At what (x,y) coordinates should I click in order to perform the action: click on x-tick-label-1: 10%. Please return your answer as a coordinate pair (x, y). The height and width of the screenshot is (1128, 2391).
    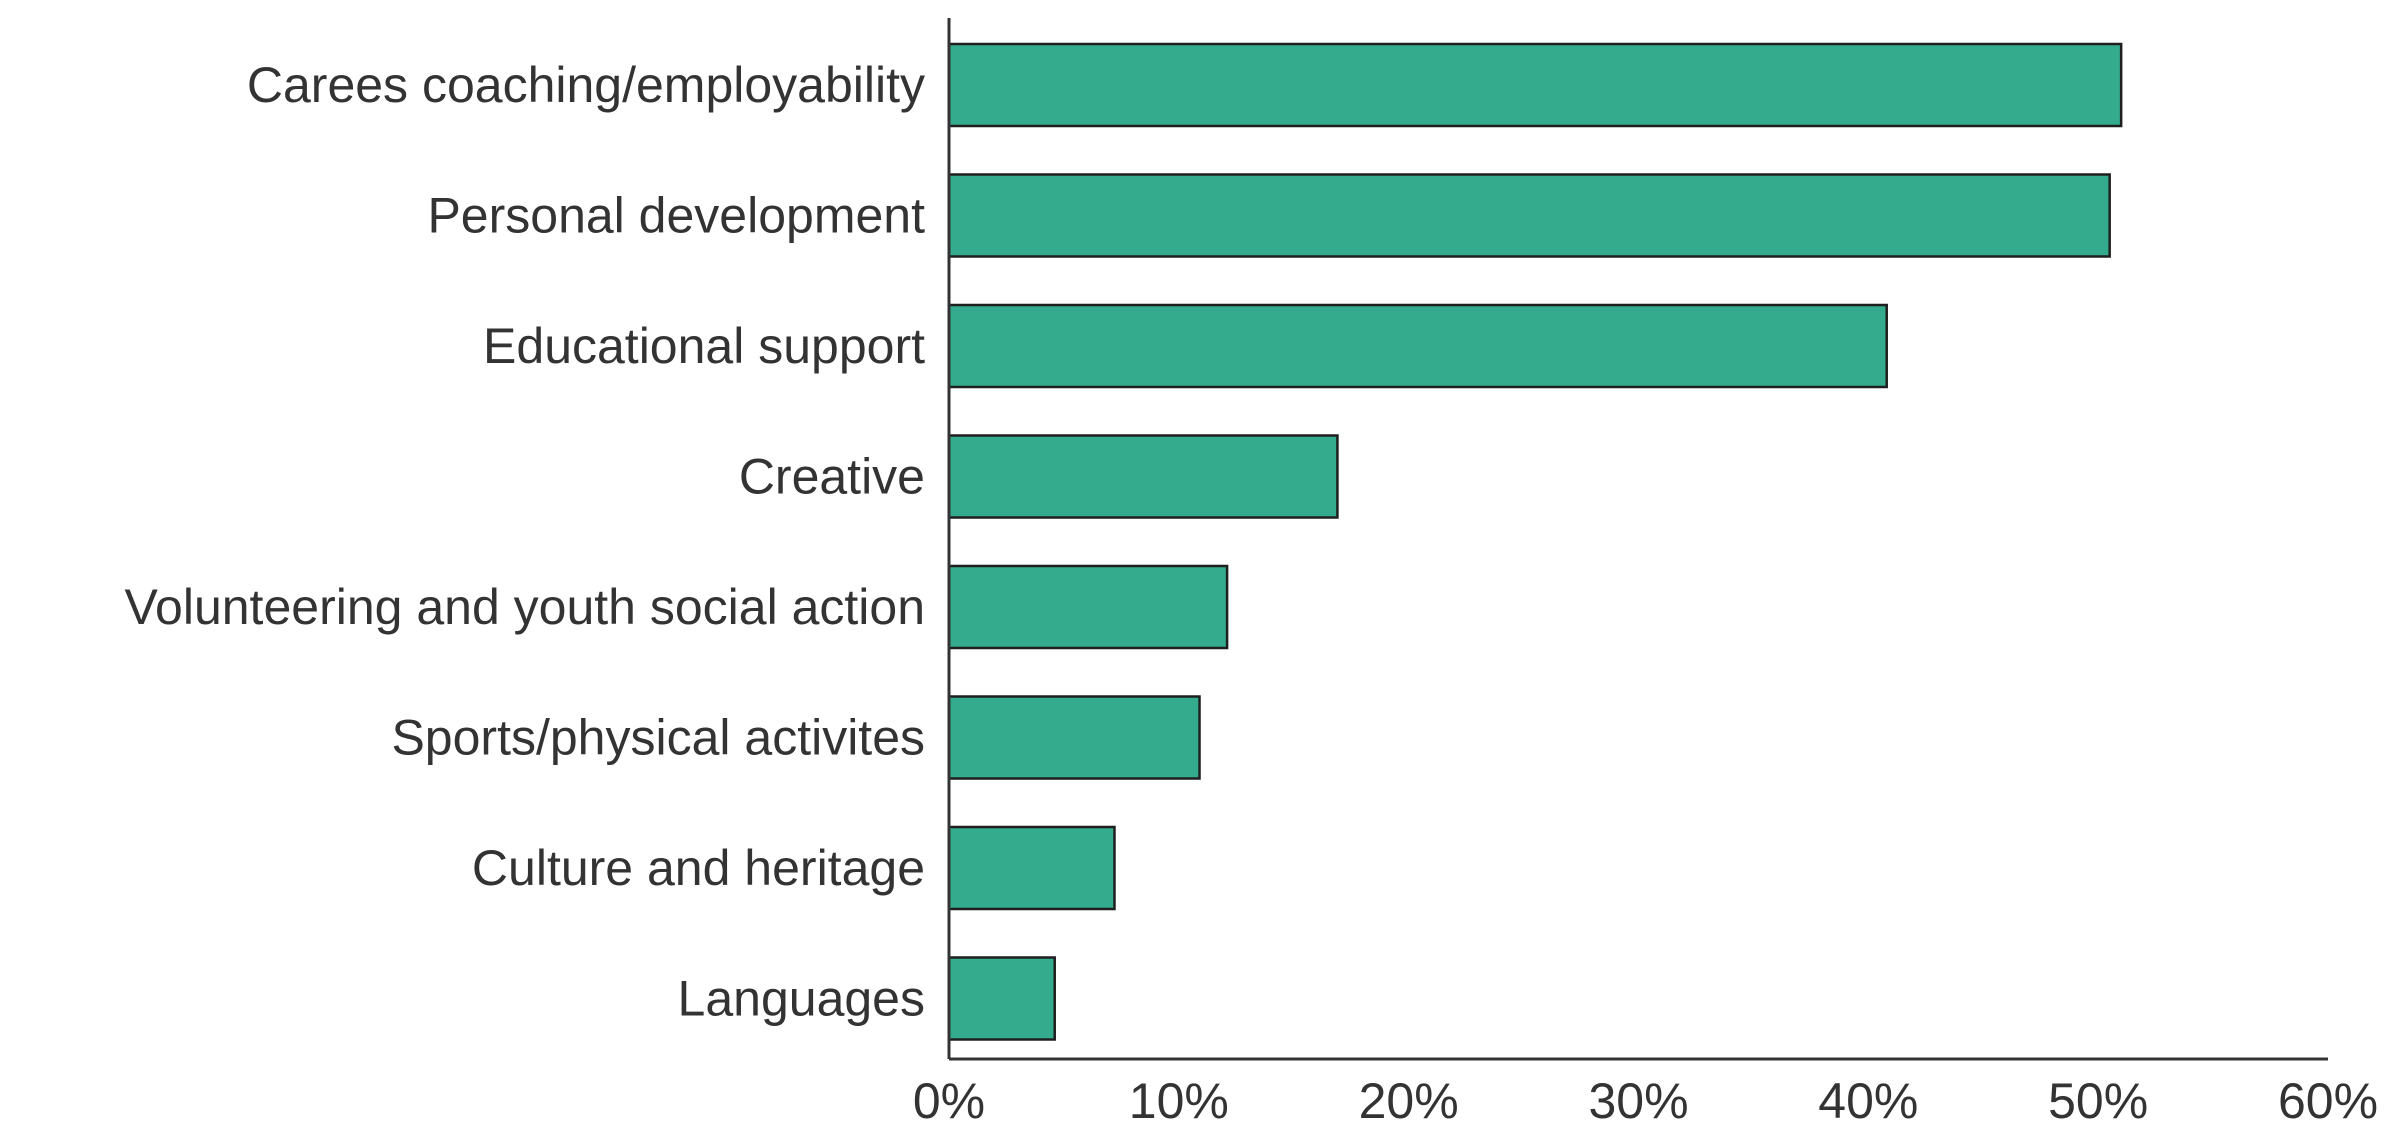
    Looking at the image, I should click on (1179, 1100).